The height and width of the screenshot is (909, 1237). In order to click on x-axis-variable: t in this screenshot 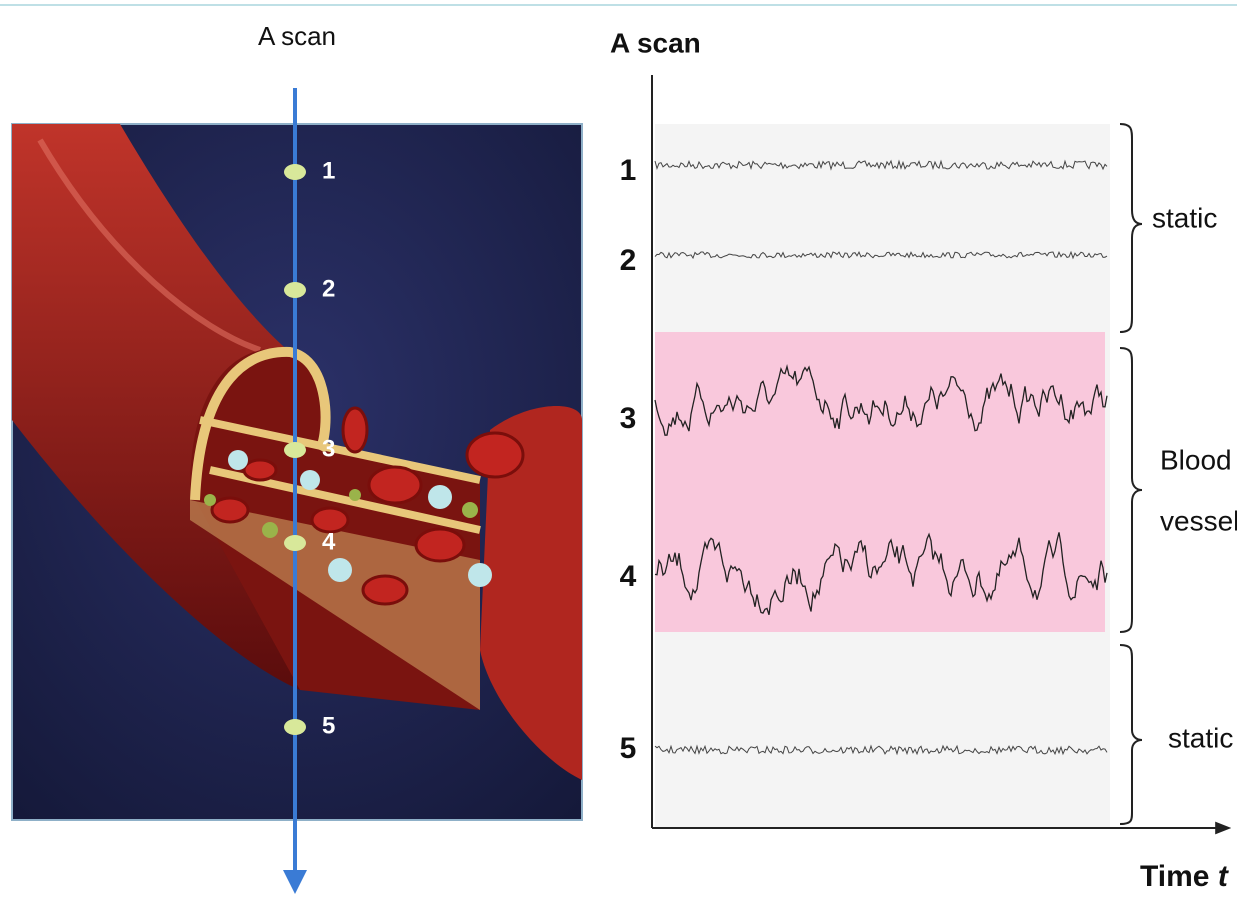, I will do `click(1224, 876)`.